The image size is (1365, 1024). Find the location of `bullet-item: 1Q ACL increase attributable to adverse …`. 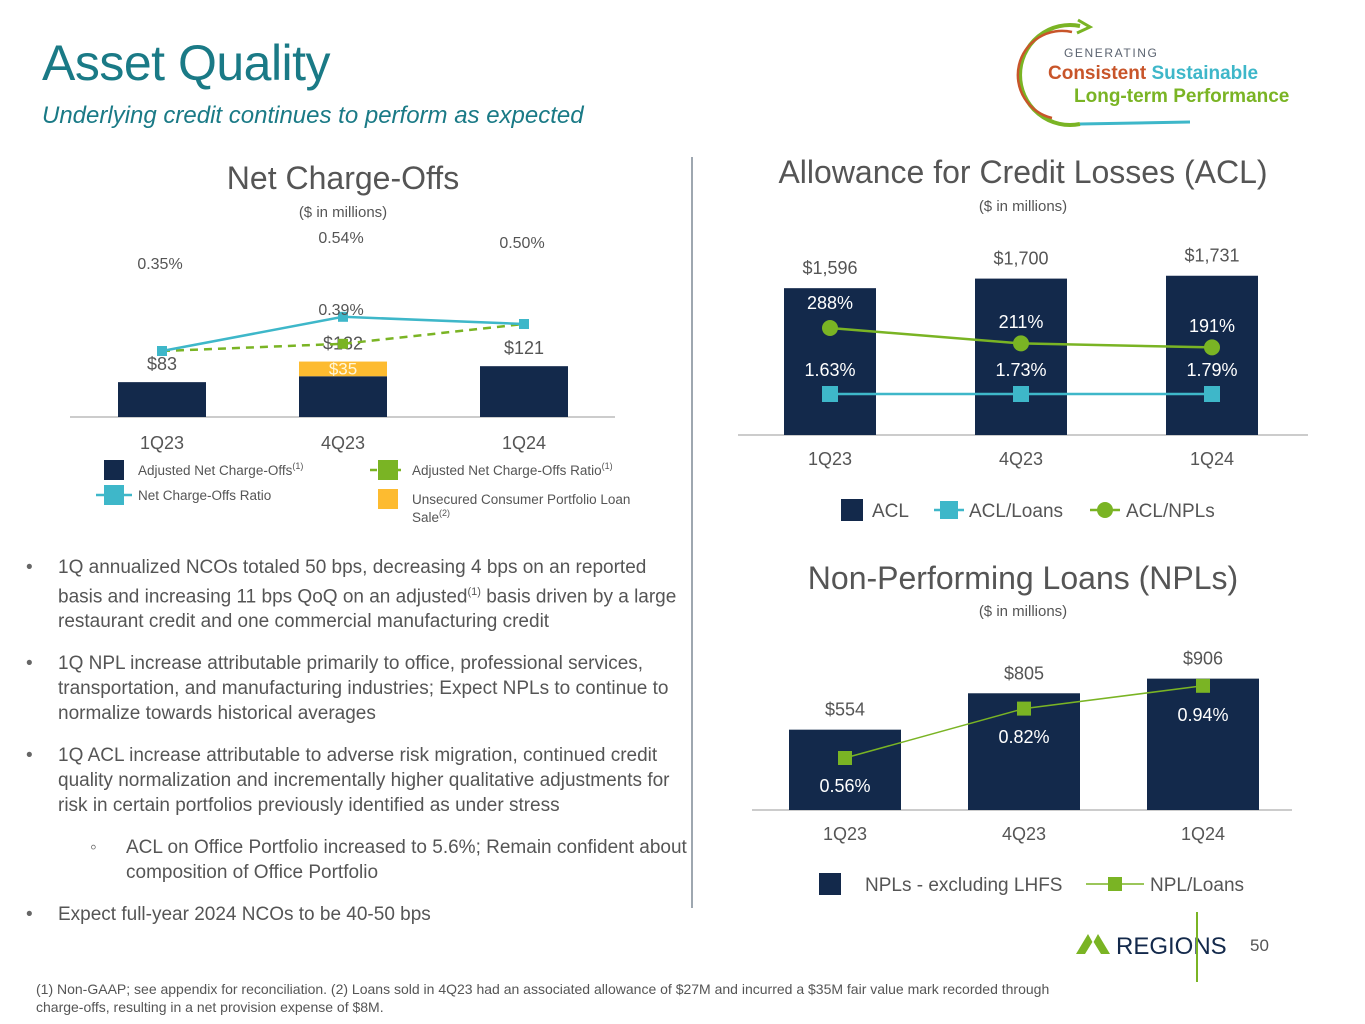

bullet-item: 1Q ACL increase attributable to adverse … is located at coordinates (356, 780).